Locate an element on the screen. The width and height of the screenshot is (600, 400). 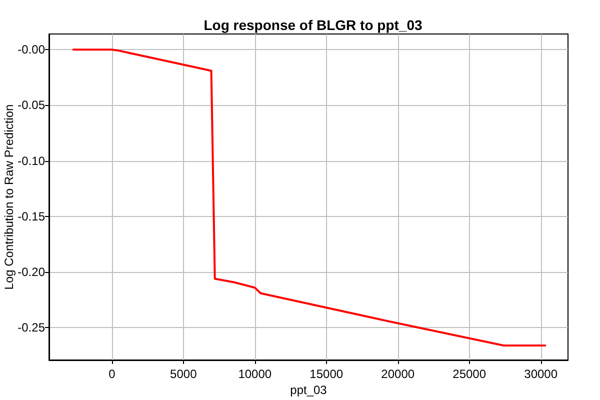
y-tick-label: -0.00 is located at coordinates (32, 49).